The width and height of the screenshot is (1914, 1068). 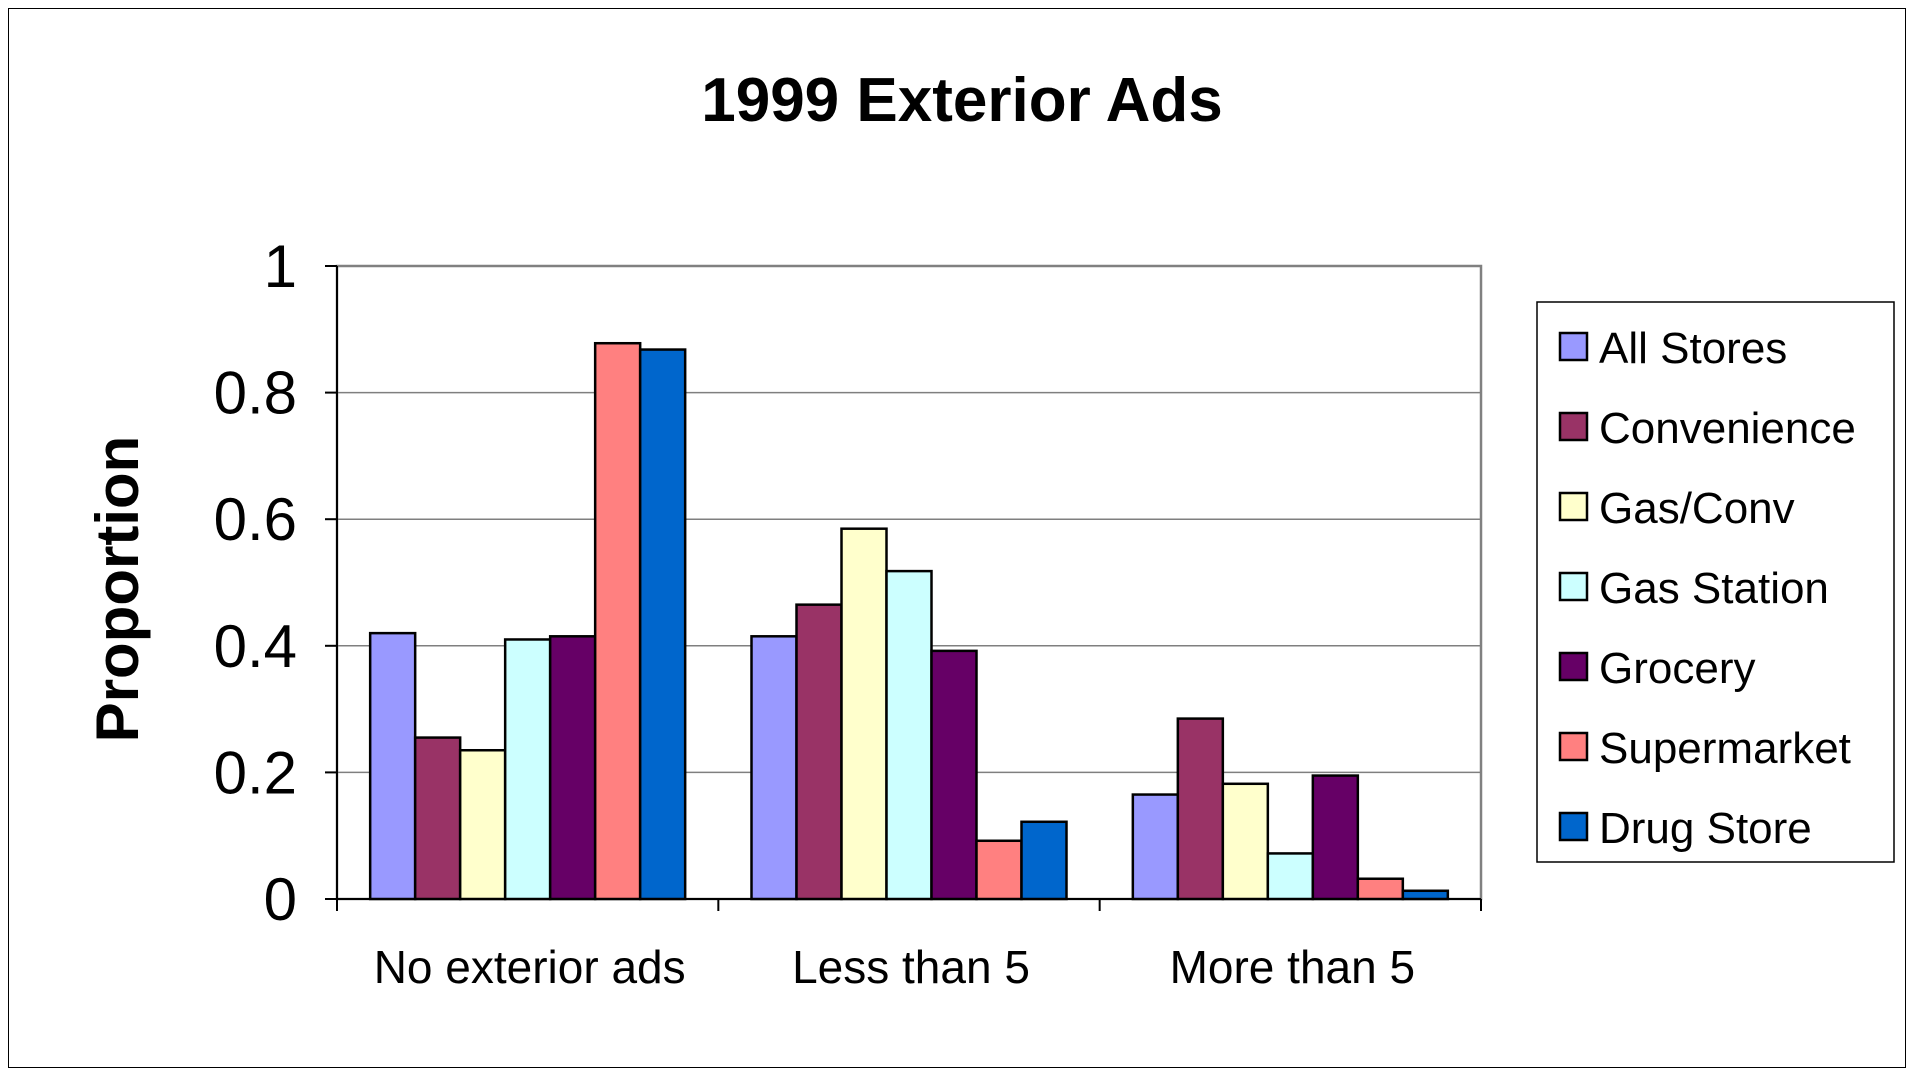 I want to click on chart-title: 1999 Exterior Ads, so click(x=962, y=100).